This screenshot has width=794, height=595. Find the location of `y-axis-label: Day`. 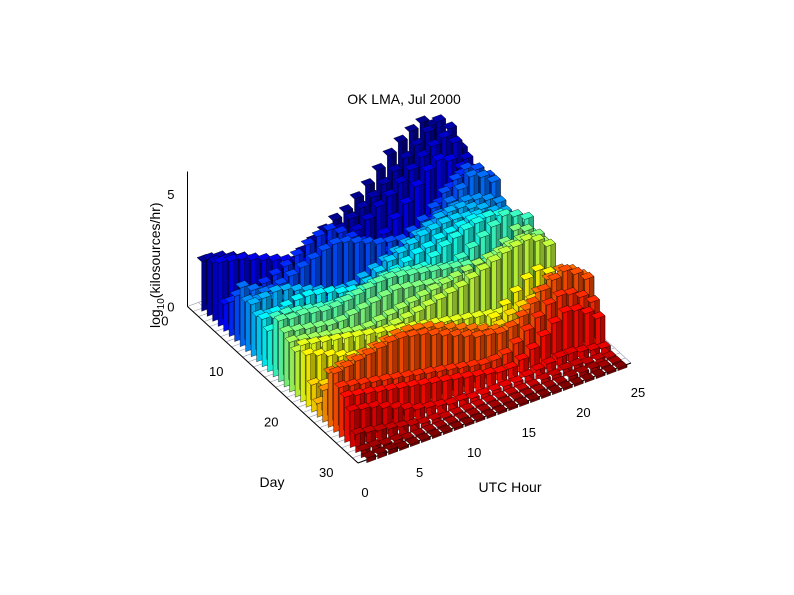

y-axis-label: Day is located at coordinates (272, 482).